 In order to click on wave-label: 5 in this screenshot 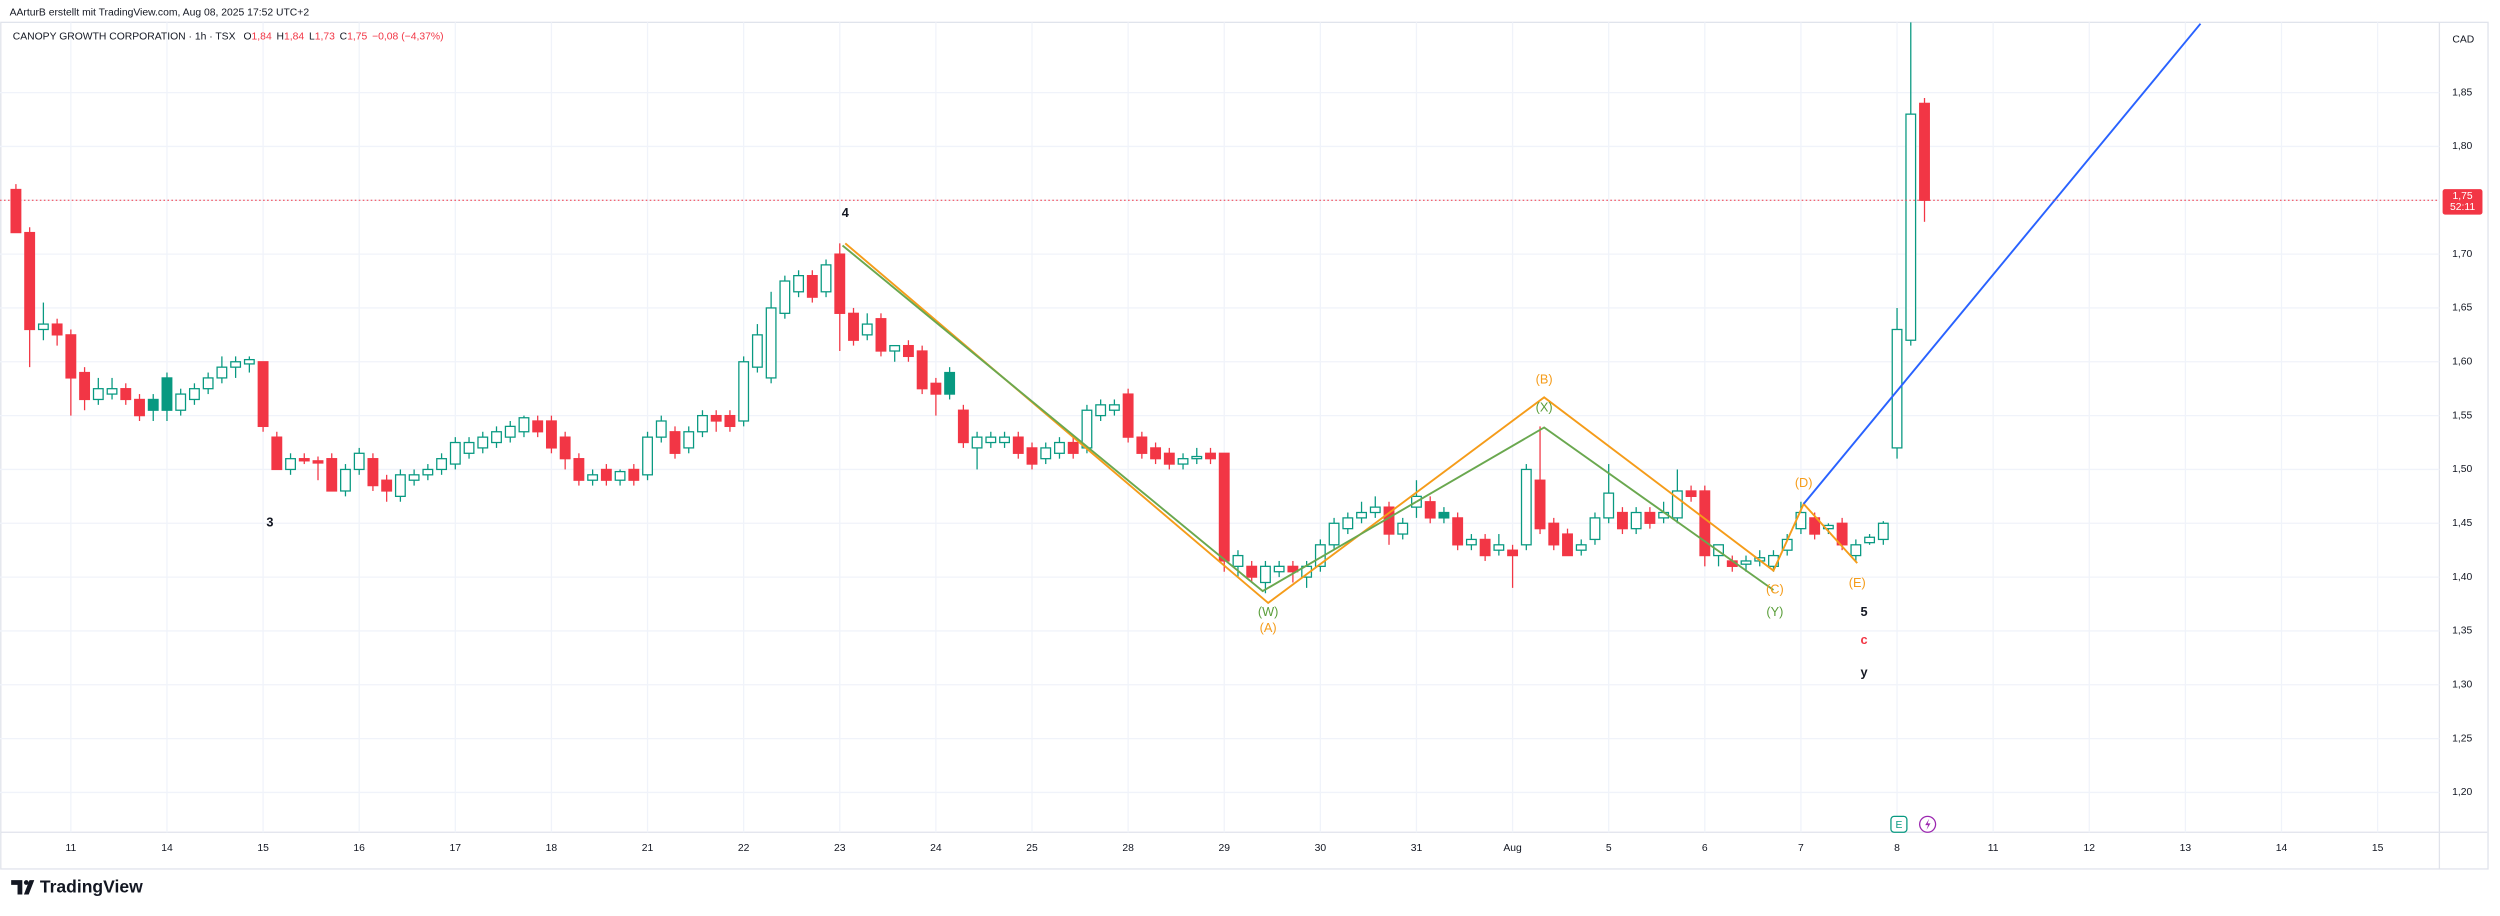, I will do `click(1864, 611)`.